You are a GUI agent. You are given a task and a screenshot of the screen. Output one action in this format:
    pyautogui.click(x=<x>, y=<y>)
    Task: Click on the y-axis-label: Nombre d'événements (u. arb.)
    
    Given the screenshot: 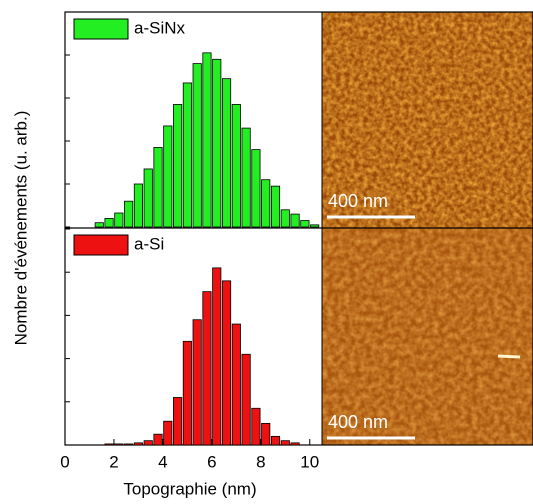 What is the action you would take?
    pyautogui.click(x=20, y=228)
    